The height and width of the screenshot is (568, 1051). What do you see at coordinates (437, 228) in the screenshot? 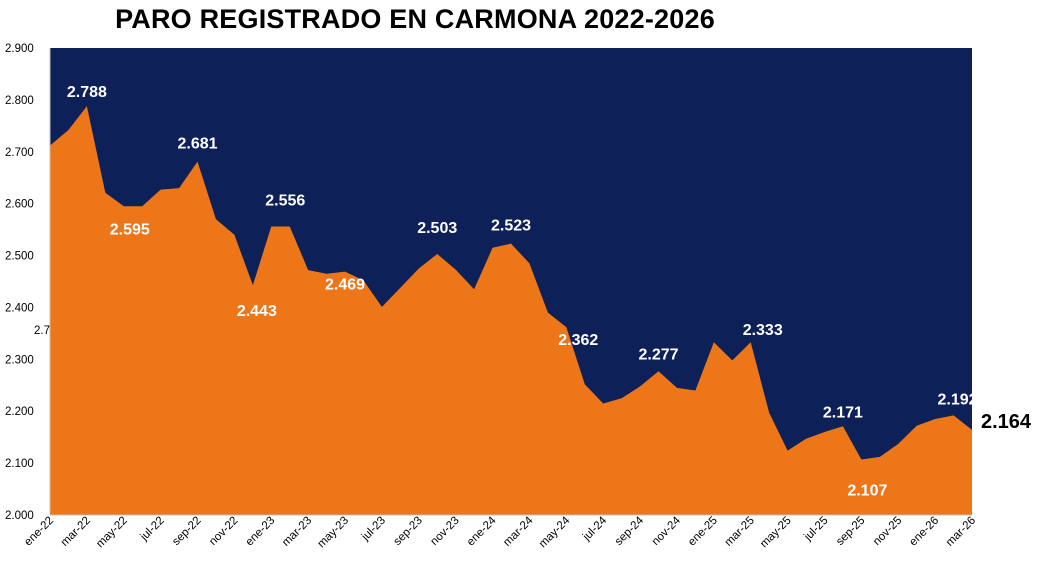
I see `data-label: 2.503` at bounding box center [437, 228].